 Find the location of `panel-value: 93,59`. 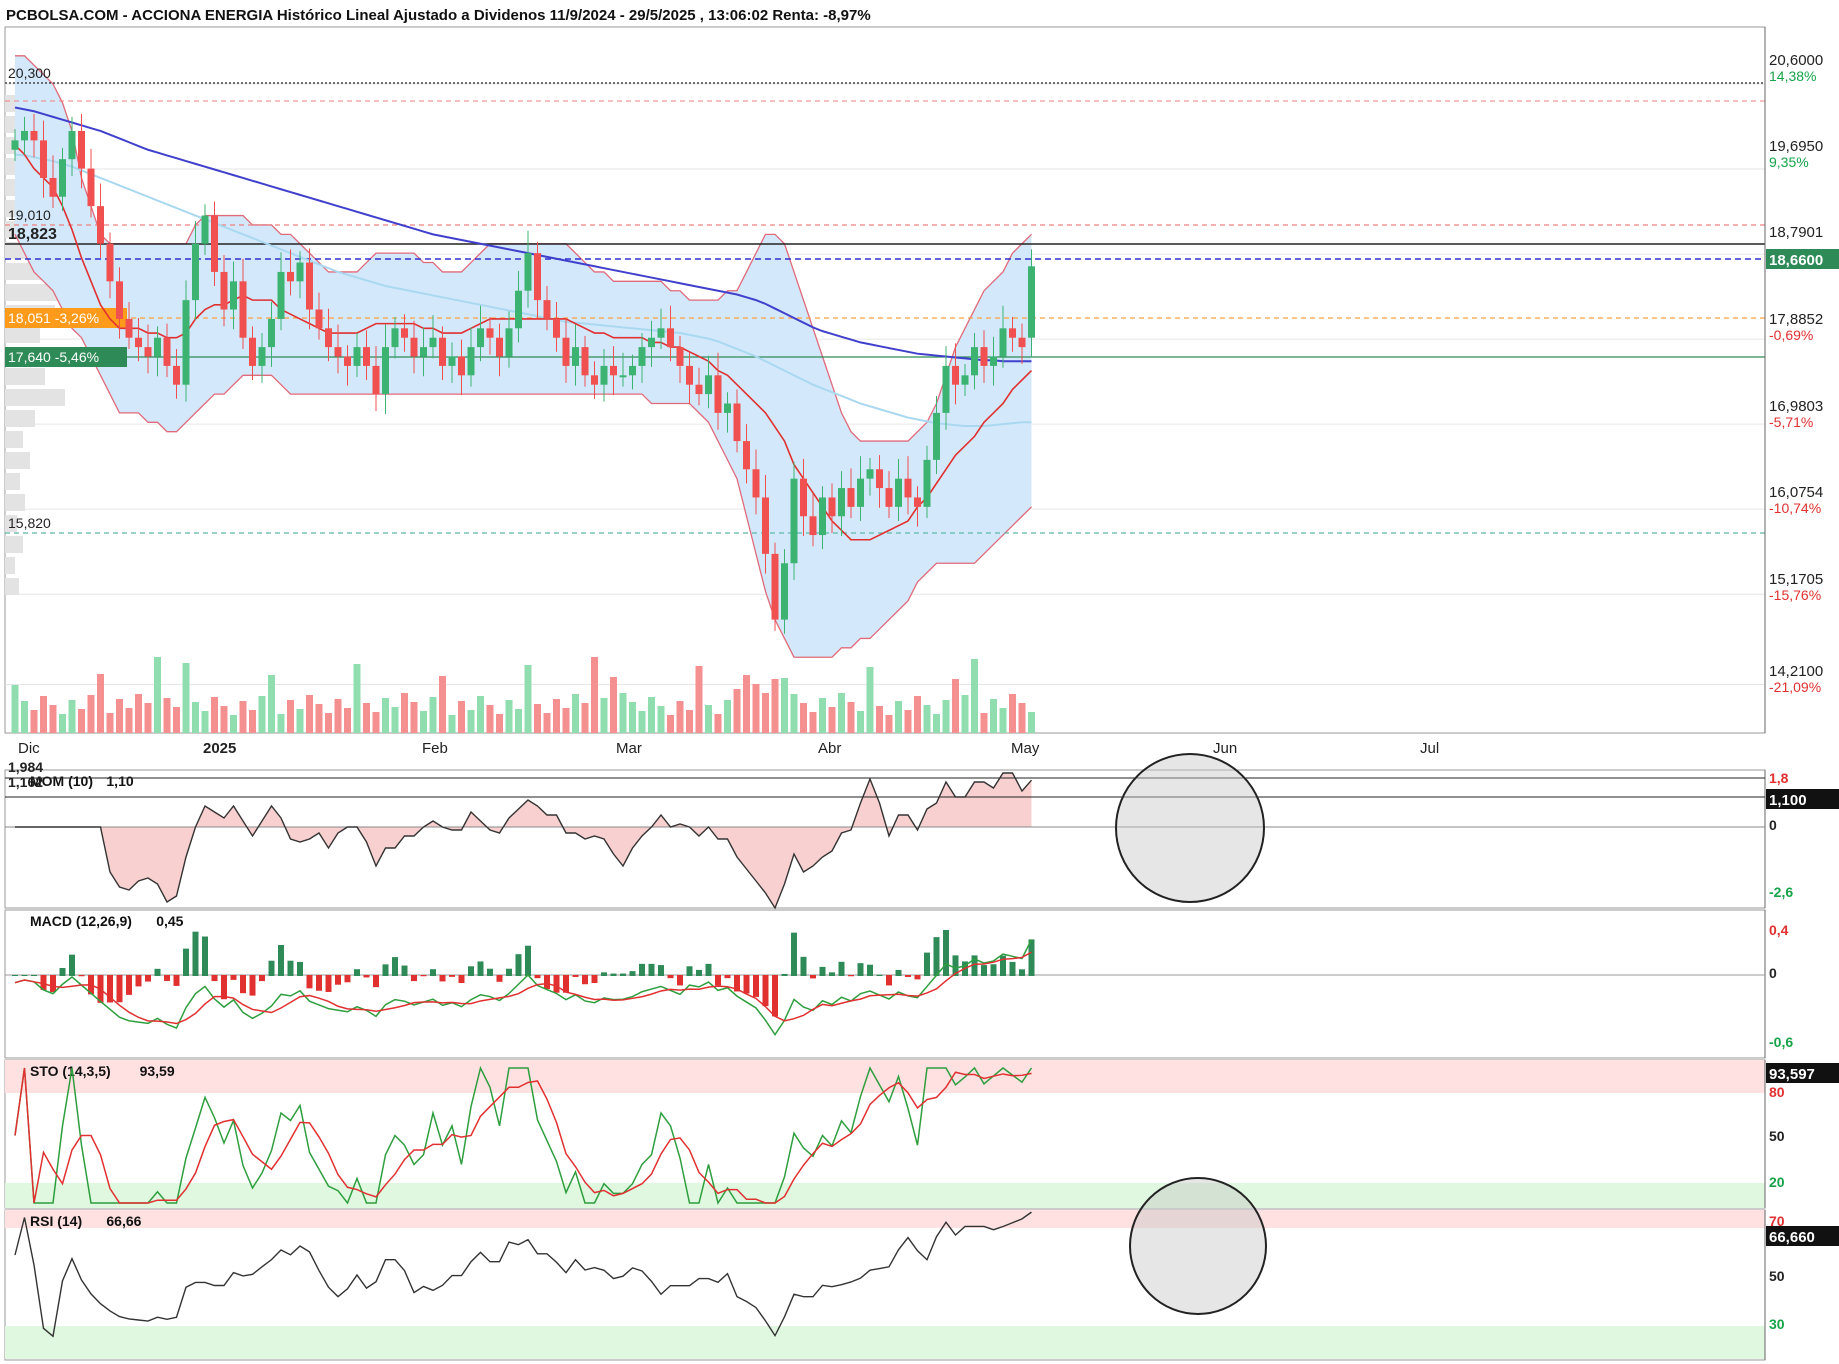

panel-value: 93,59 is located at coordinates (157, 1071).